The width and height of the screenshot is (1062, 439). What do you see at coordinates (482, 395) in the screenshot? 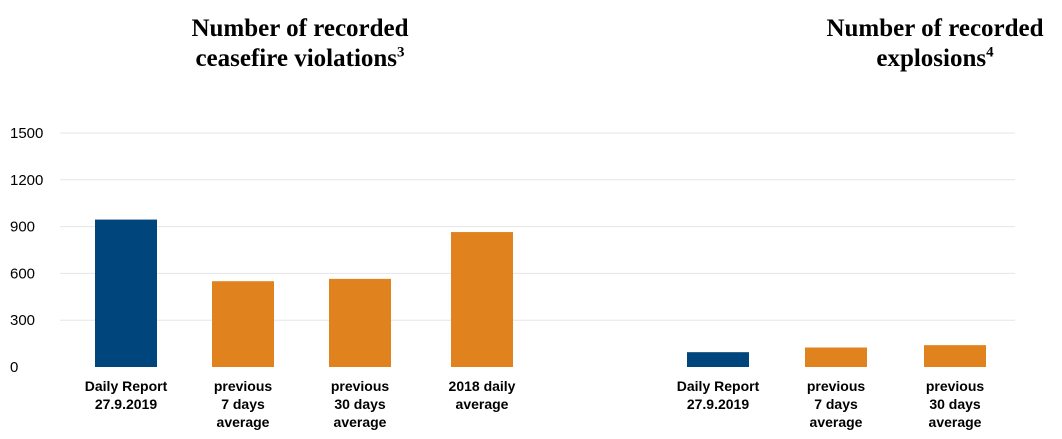
I see `category-label: 2018 daily average` at bounding box center [482, 395].